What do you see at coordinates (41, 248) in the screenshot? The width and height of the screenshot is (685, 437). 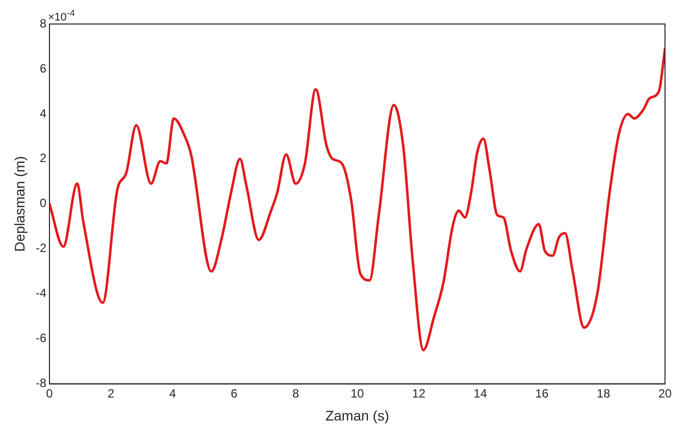 I see `y-tick-label: -2` at bounding box center [41, 248].